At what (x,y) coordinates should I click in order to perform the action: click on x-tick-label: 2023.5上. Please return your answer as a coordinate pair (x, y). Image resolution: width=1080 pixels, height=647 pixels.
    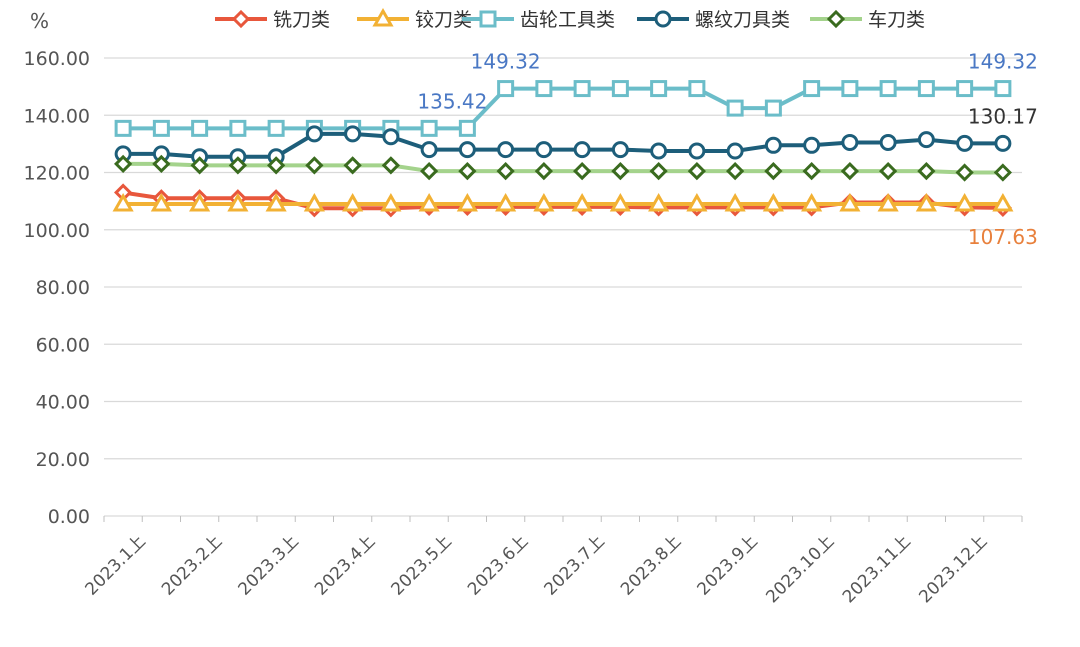
    Looking at the image, I should click on (422, 565).